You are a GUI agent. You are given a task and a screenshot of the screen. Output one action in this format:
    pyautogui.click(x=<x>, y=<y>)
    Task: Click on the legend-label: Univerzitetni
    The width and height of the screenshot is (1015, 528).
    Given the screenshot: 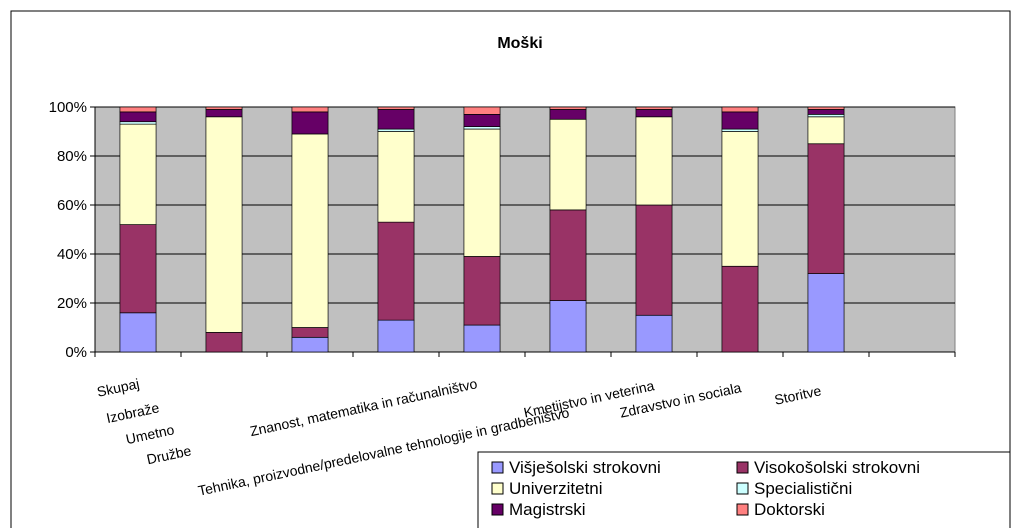 What is the action you would take?
    pyautogui.click(x=556, y=488)
    